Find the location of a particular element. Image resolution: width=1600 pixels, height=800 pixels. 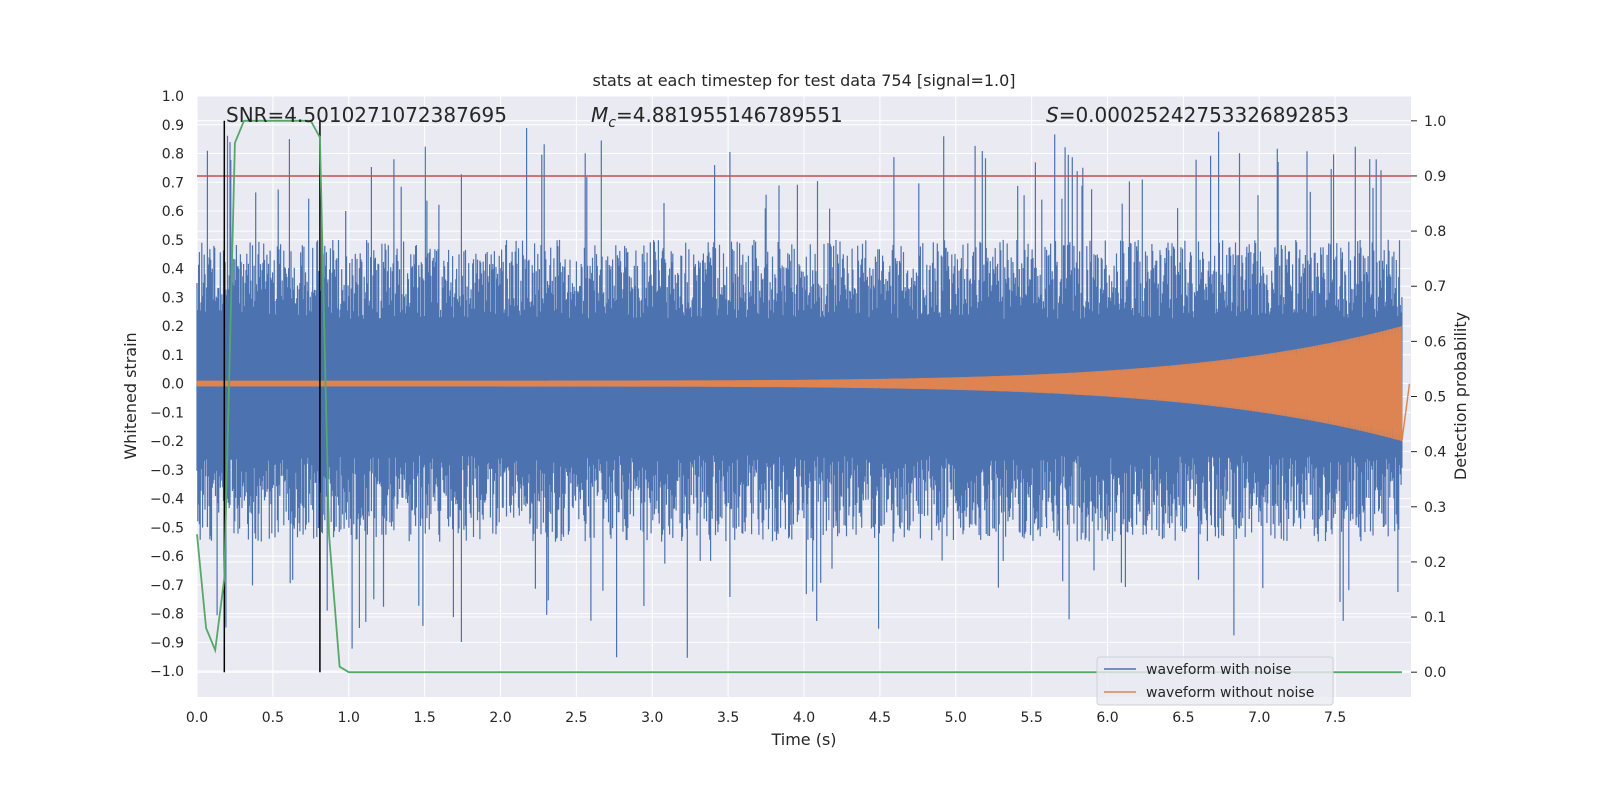

x-tick-label: 0.0 is located at coordinates (197, 718).